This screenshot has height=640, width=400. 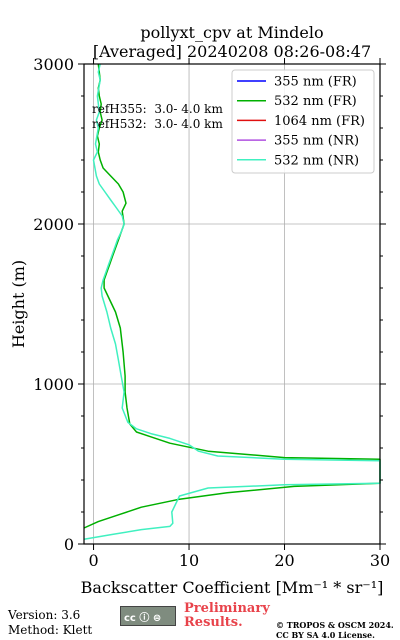 I want to click on version-info: Version: 3.6 Method: Klett, so click(x=50, y=623).